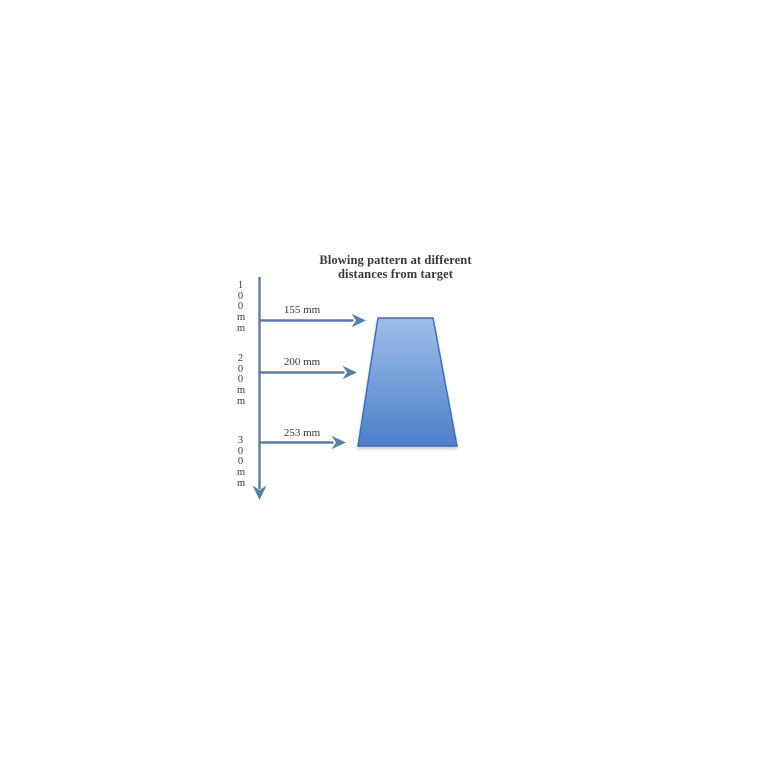 The image size is (768, 768). I want to click on figure-title-line2: distances from target, so click(395, 273).